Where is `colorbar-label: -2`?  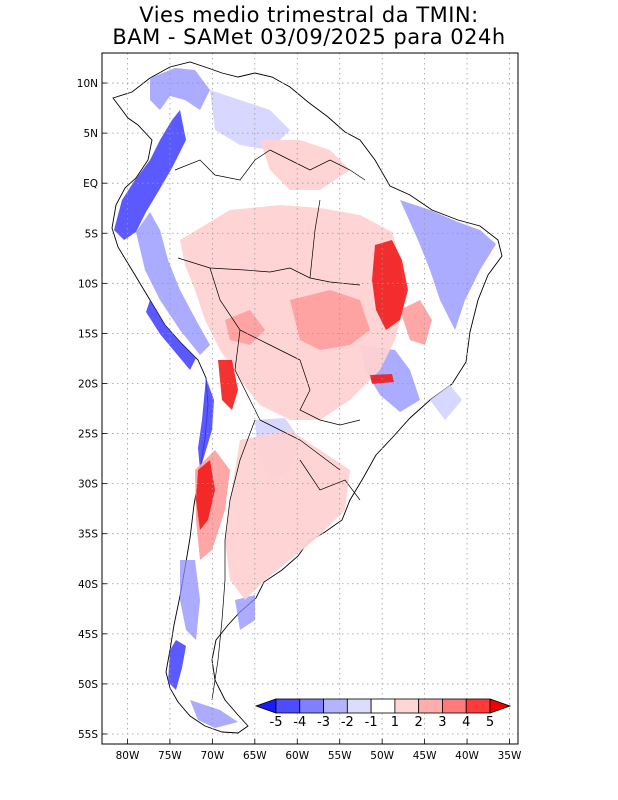
colorbar-label: -2 is located at coordinates (347, 722).